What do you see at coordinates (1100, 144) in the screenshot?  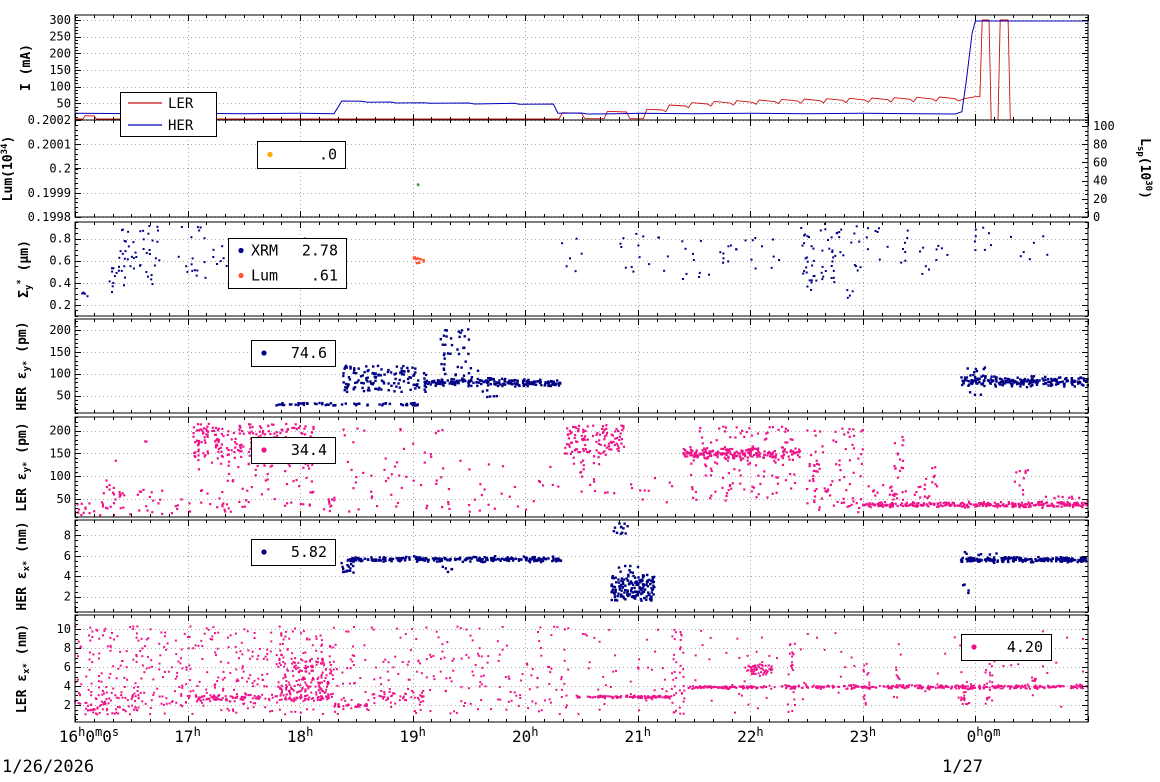 I see `svg-text: 80` at bounding box center [1100, 144].